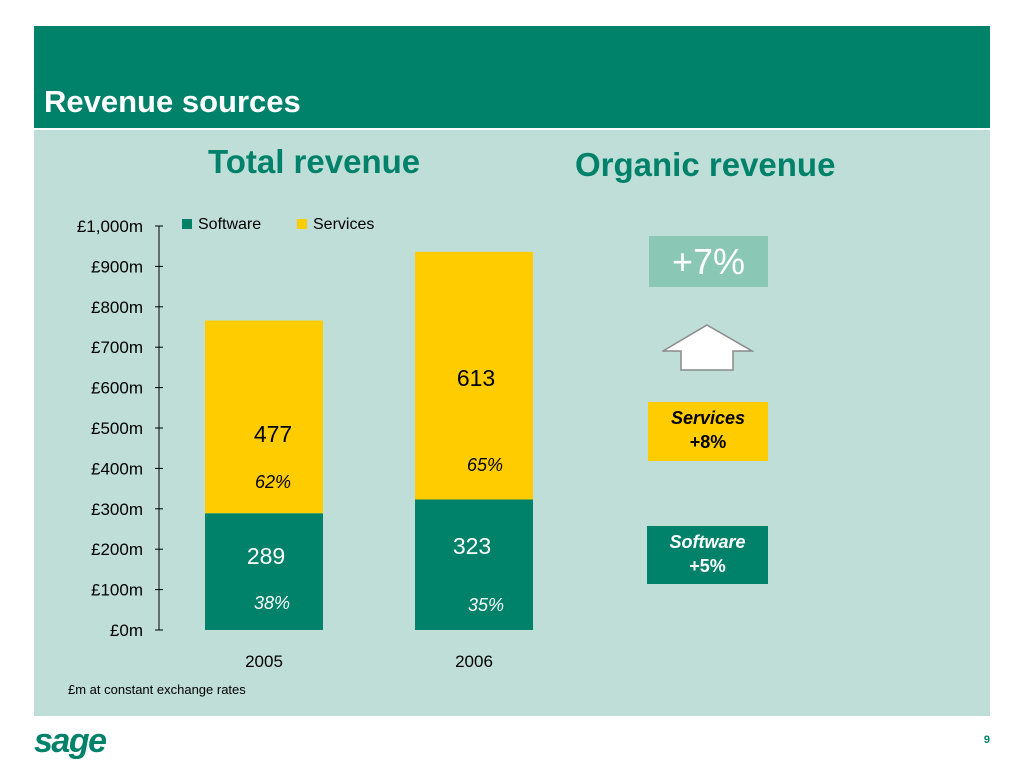 This screenshot has height=768, width=1024. I want to click on total-growth-badge: +7%, so click(708, 261).